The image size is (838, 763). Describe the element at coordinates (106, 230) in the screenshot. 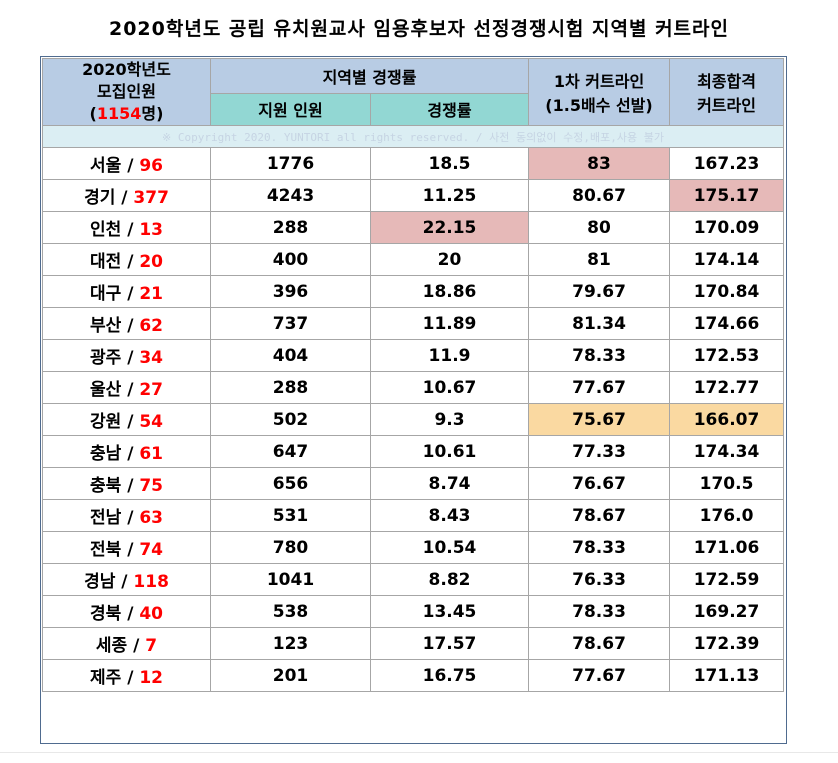

I see `region-name: 인천` at that location.